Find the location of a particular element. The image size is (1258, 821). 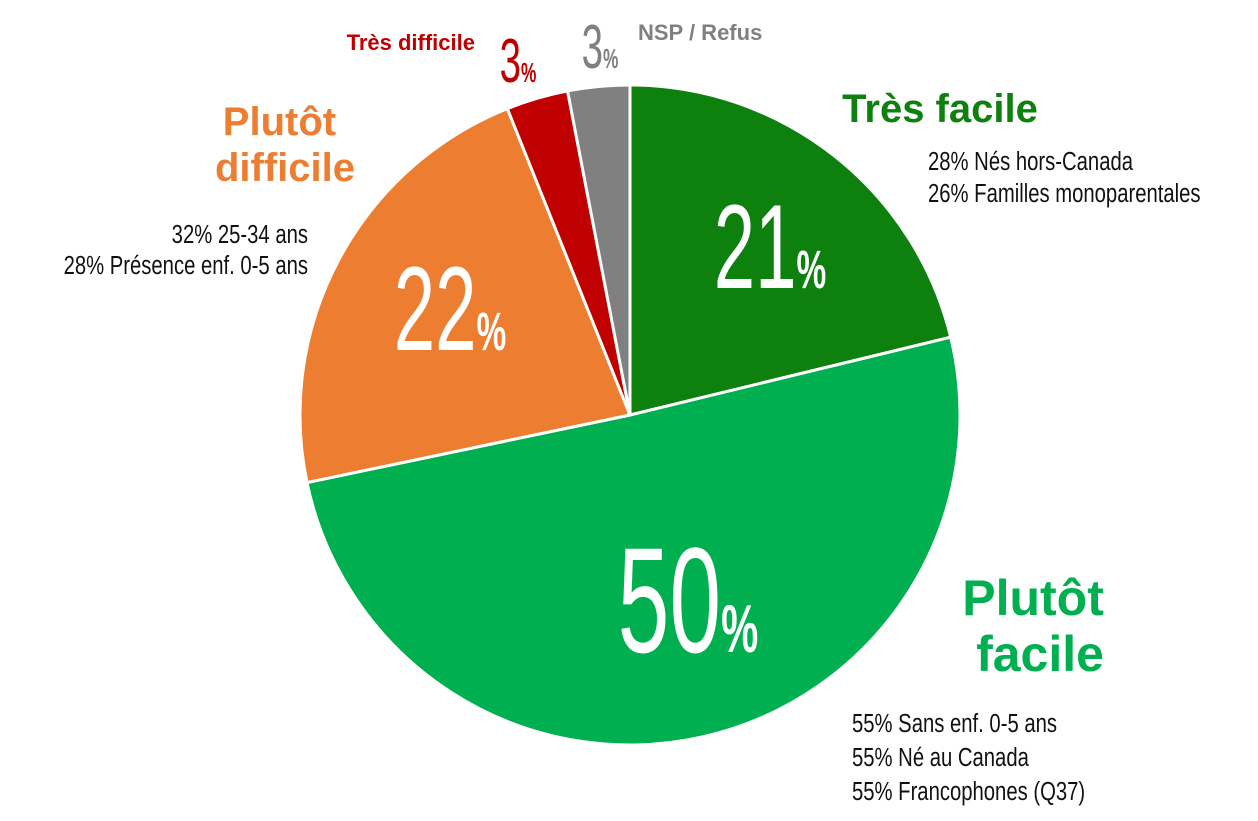

category-label: Plutôt difficile is located at coordinates (285, 145).